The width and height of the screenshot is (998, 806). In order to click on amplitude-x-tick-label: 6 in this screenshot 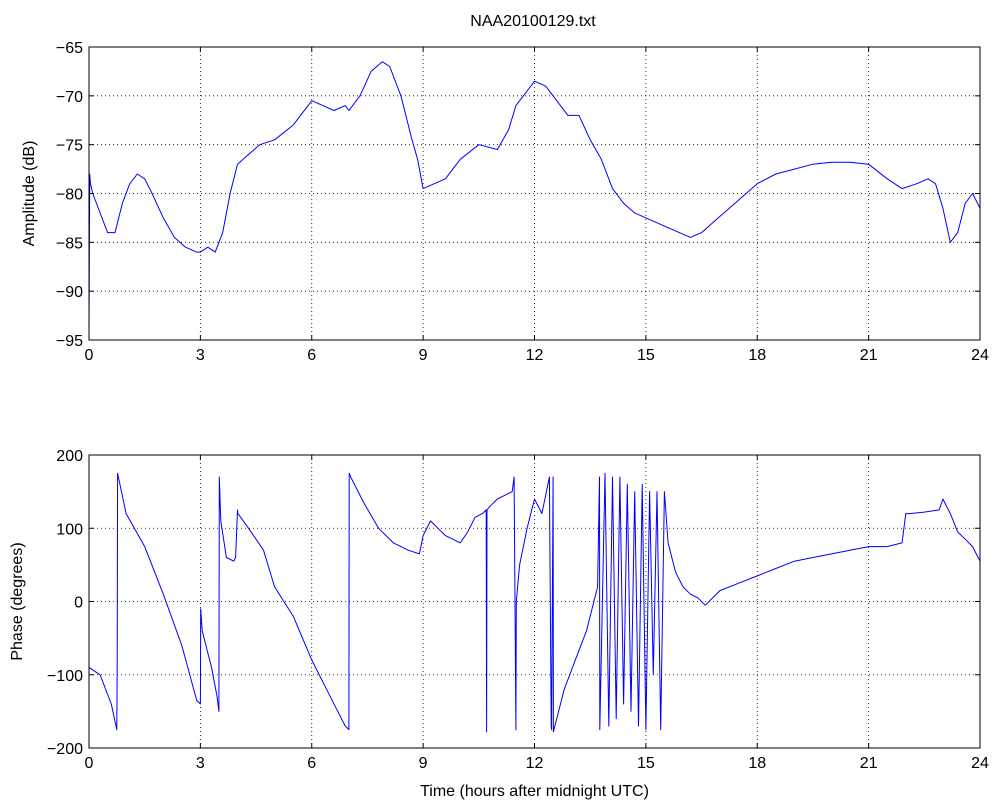, I will do `click(311, 355)`.